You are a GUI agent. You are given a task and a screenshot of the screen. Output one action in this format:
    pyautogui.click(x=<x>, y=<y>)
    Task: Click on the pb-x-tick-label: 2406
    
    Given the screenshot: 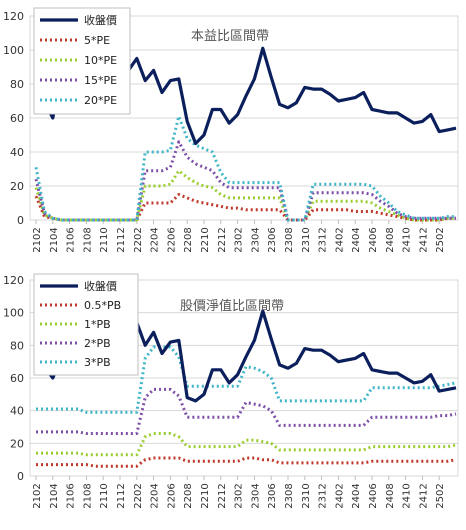 What is the action you would take?
    pyautogui.click(x=373, y=495)
    